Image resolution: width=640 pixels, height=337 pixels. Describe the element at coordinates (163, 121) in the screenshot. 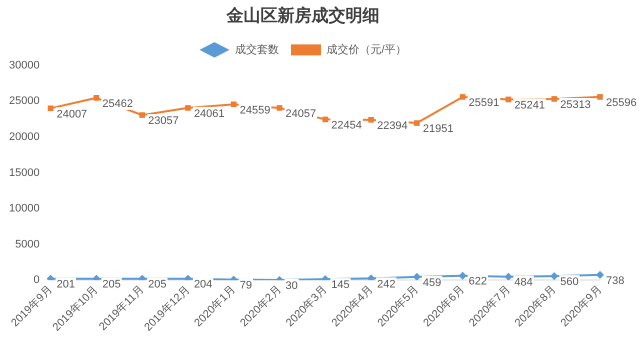

I see `data-label: 23057` at that location.